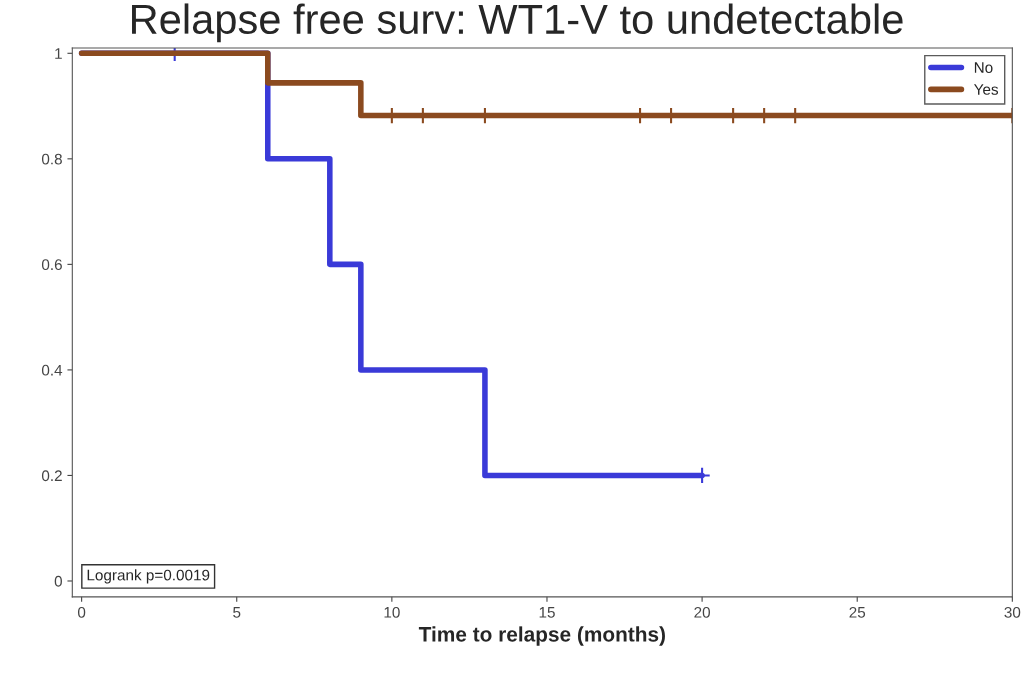 Image resolution: width=1033 pixels, height=686 pixels. What do you see at coordinates (58, 581) in the screenshot?
I see `y-tick-label: 0` at bounding box center [58, 581].